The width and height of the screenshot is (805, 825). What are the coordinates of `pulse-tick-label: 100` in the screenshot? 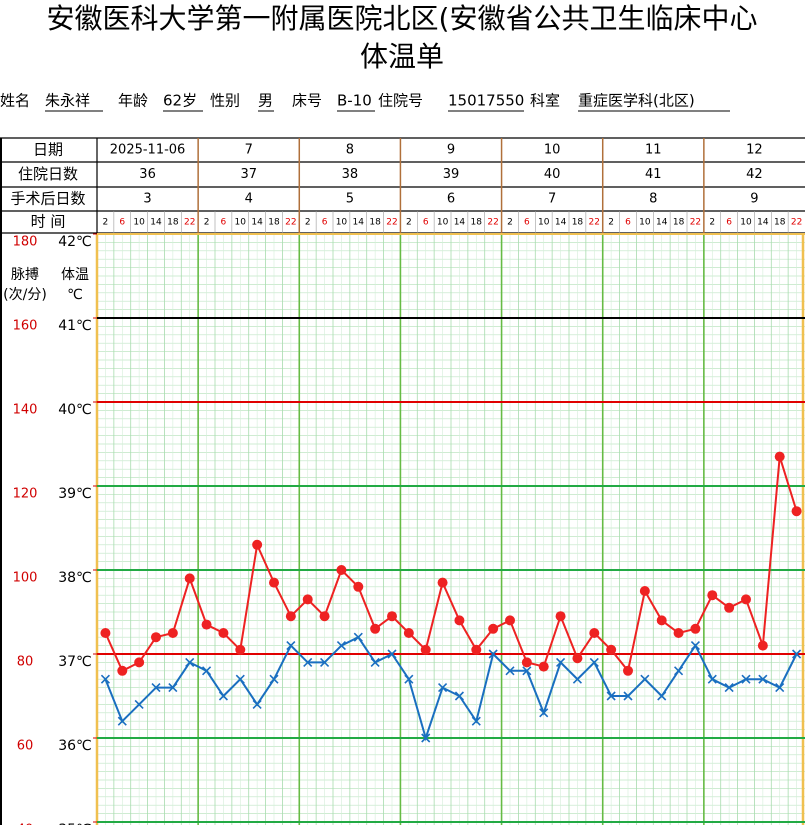 It's located at (25, 578).